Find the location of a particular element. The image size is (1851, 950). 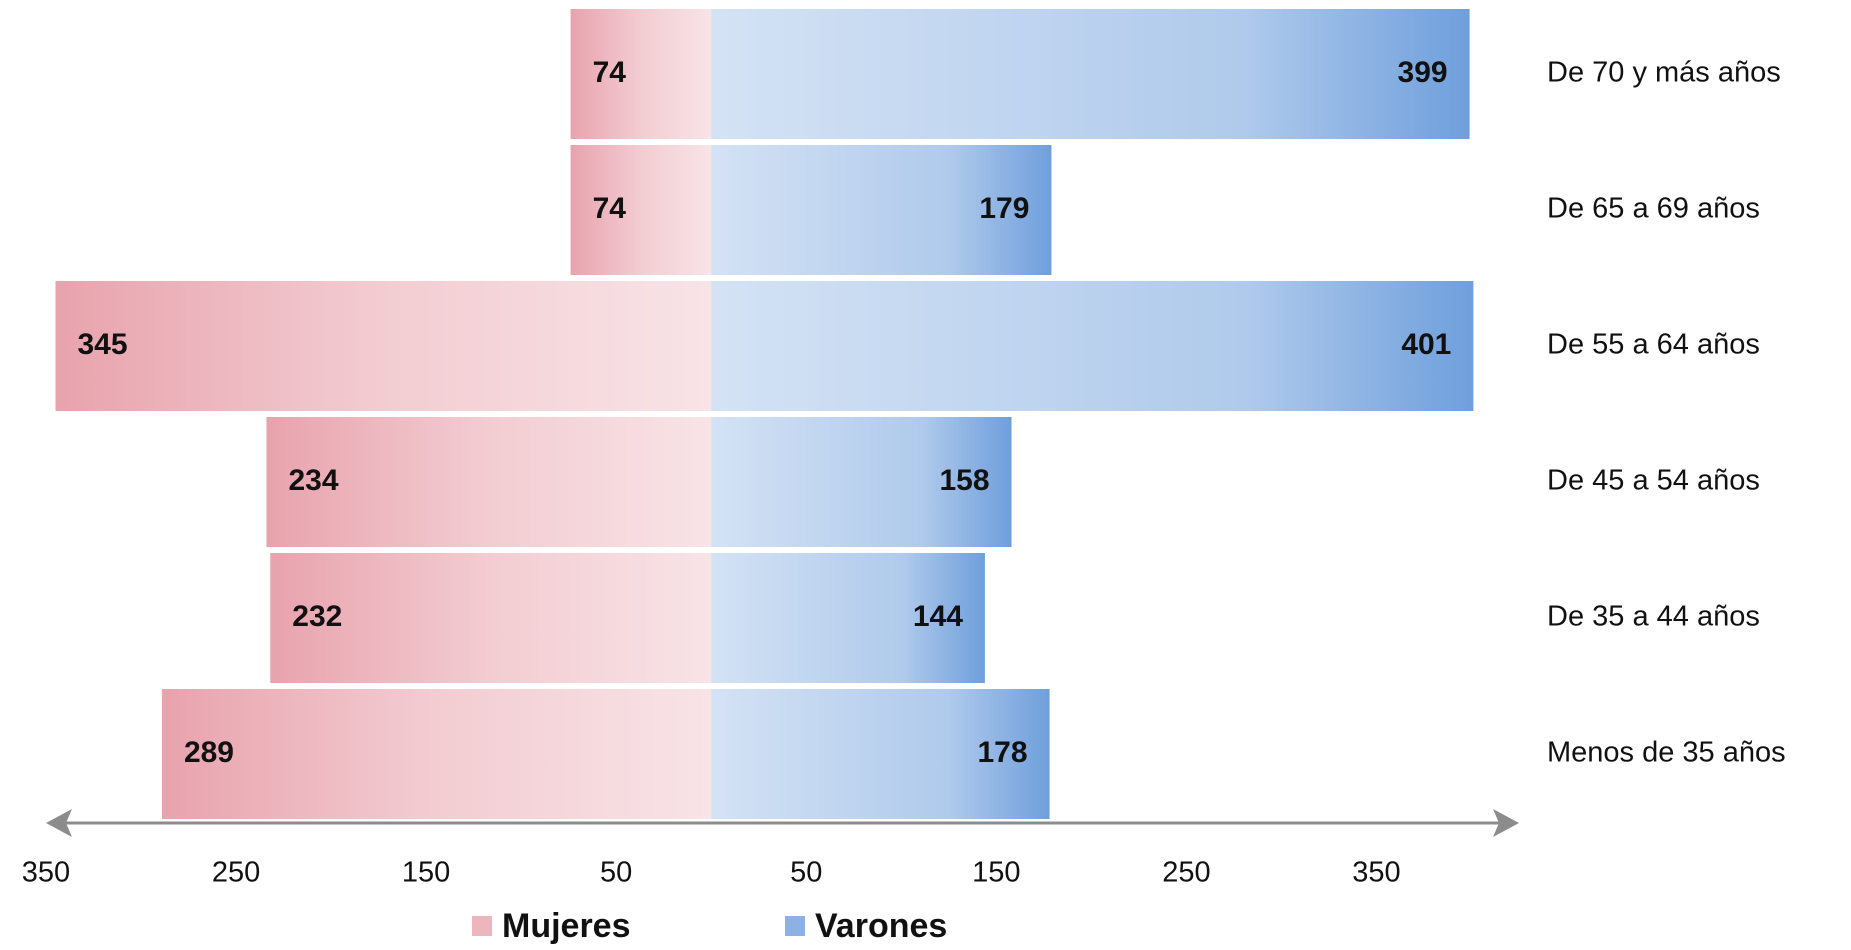

value-label: 144 is located at coordinates (938, 616).